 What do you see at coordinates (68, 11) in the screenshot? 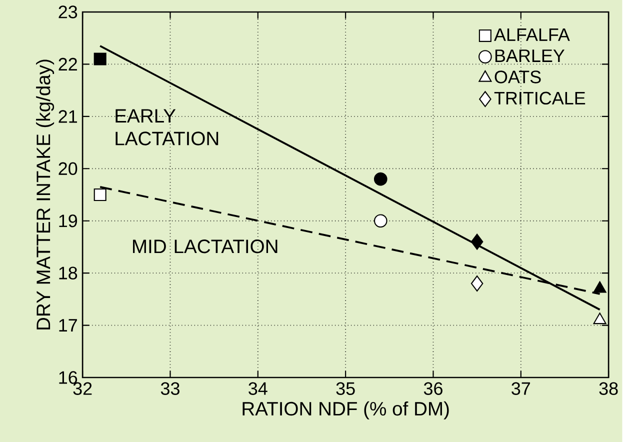
I see `y-tick-label: 23` at bounding box center [68, 11].